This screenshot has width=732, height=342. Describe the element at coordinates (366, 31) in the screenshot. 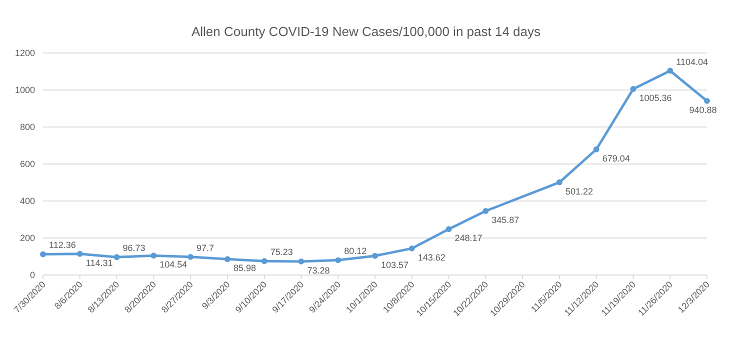

I see `chart-title: Allen County COVID-19 New Cases/100,000 in past 14 days` at that location.